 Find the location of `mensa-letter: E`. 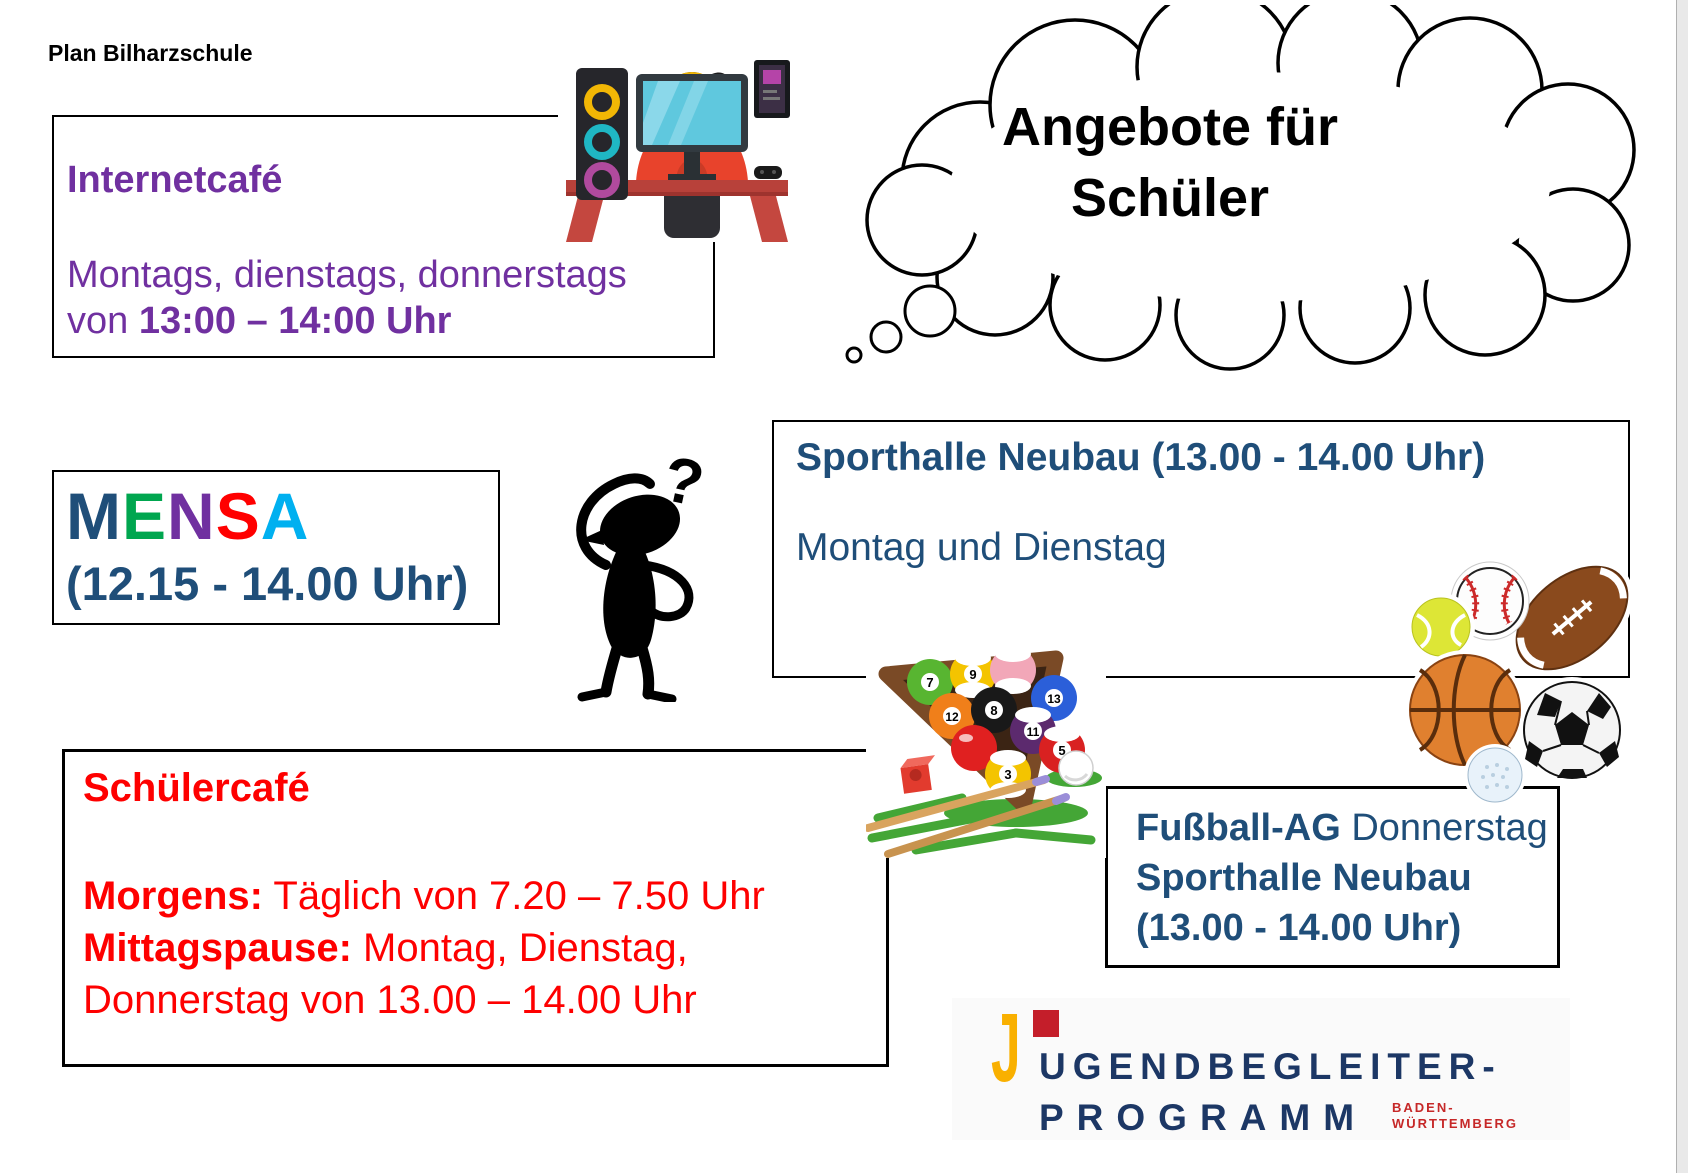

mensa-letter: E is located at coordinates (144, 516).